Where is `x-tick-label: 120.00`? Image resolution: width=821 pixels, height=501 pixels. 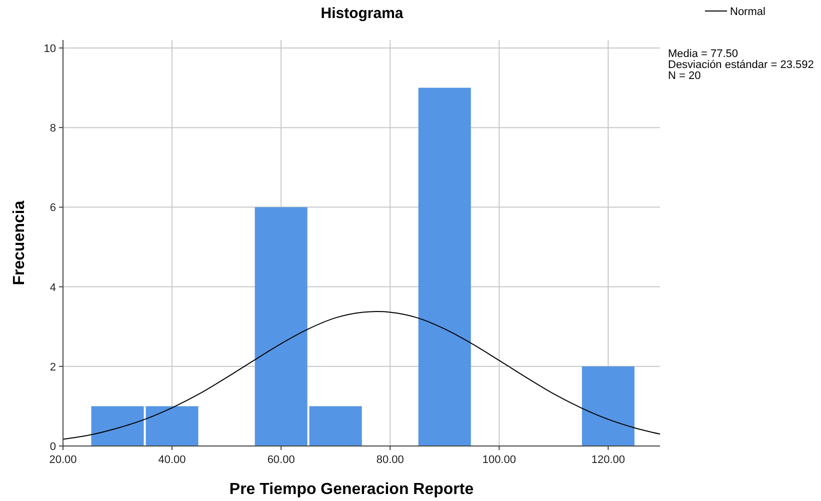
x-tick-label: 120.00 is located at coordinates (608, 460).